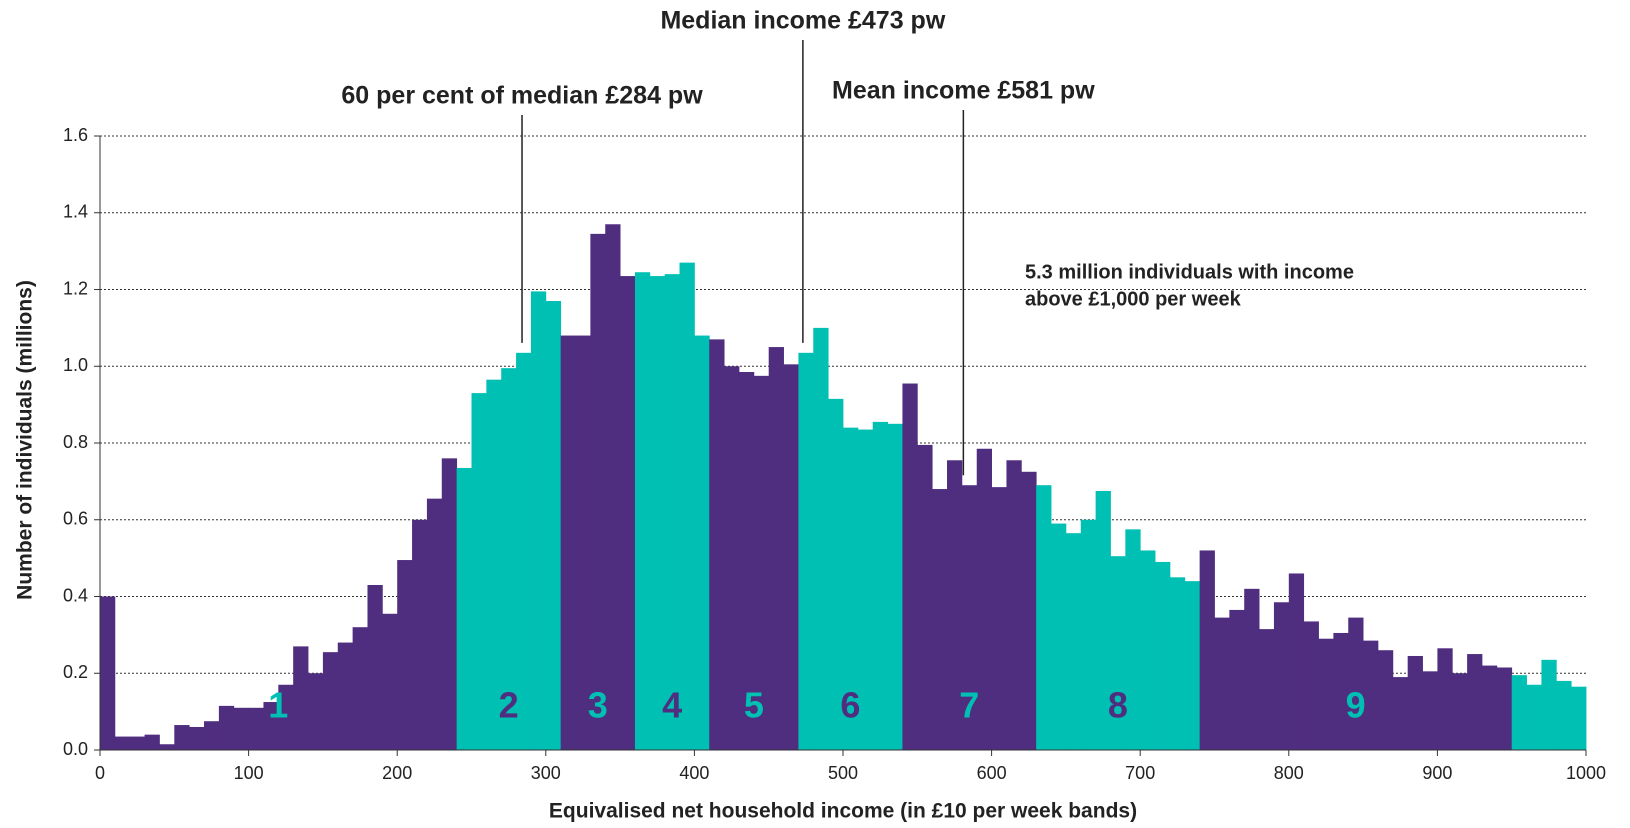 The width and height of the screenshot is (1630, 828). Describe the element at coordinates (598, 705) in the screenshot. I see `decile-label: 3` at that location.